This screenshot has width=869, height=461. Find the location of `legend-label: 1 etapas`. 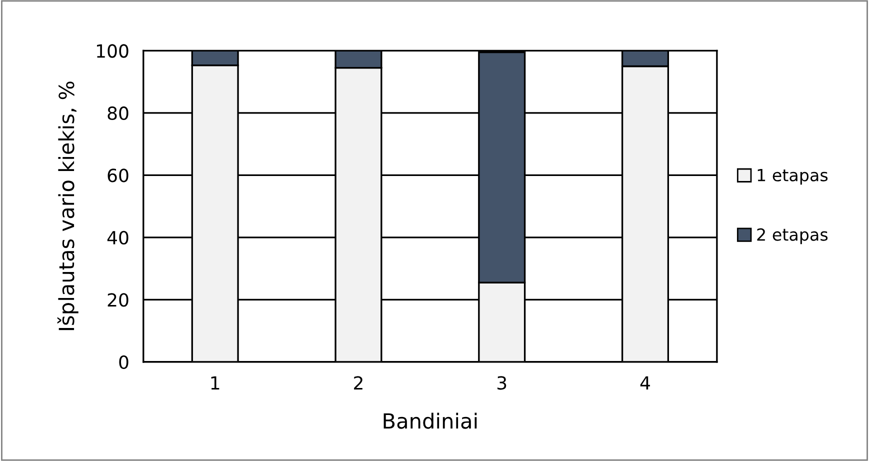

legend-label: 1 etapas is located at coordinates (793, 177).